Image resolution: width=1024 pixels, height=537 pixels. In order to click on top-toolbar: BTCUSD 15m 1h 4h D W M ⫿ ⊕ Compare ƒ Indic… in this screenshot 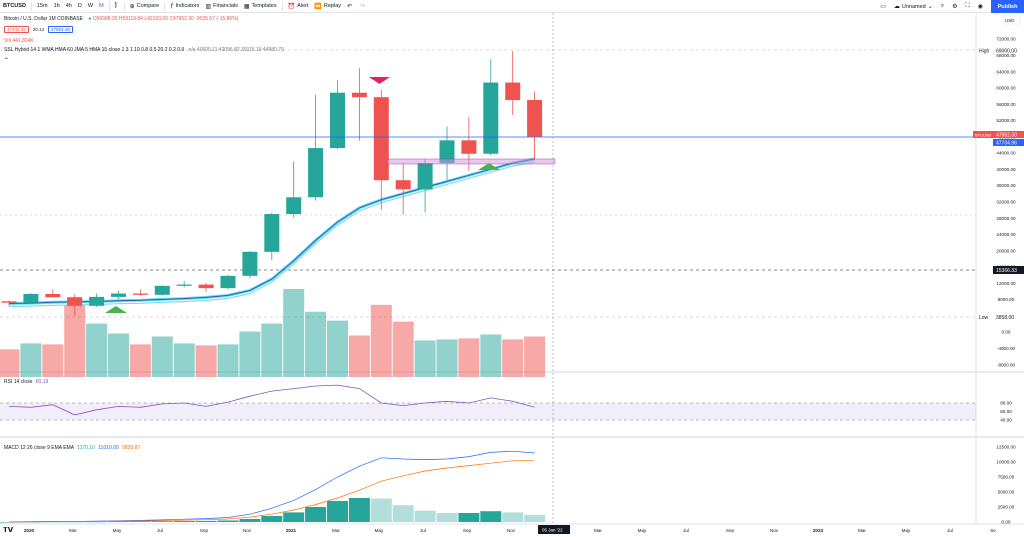, I will do `click(512, 6)`.